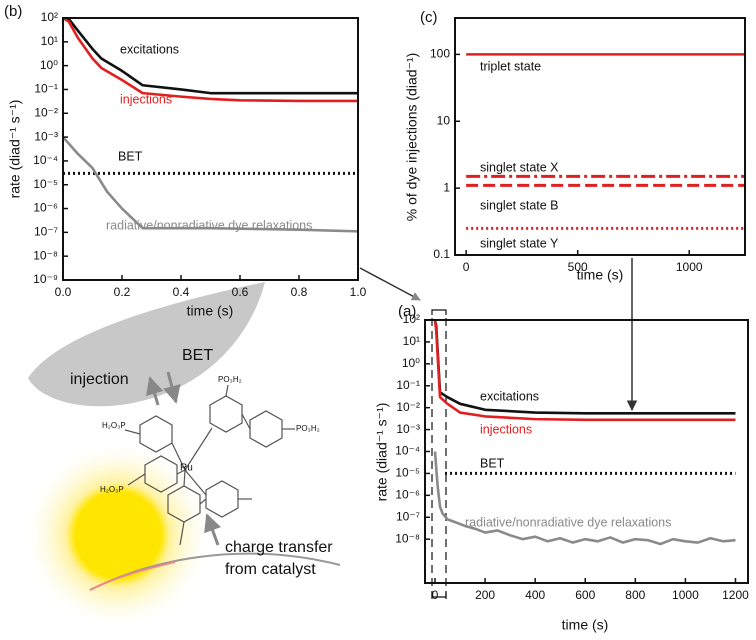  I want to click on x-tick-label: 0.2, so click(122, 292).